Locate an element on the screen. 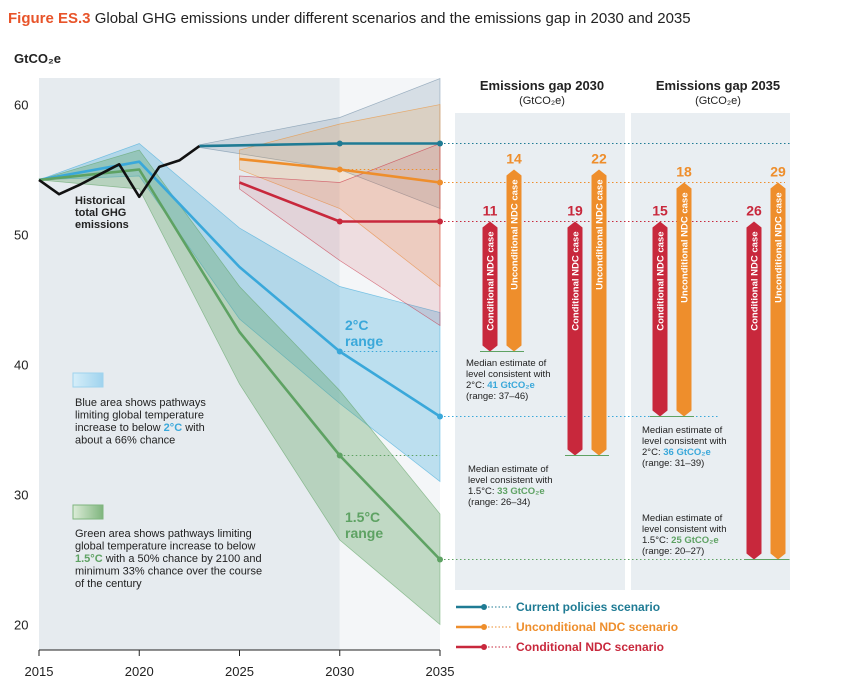 This screenshot has width=865, height=696. x-tick-label: 2025 is located at coordinates (239, 671).